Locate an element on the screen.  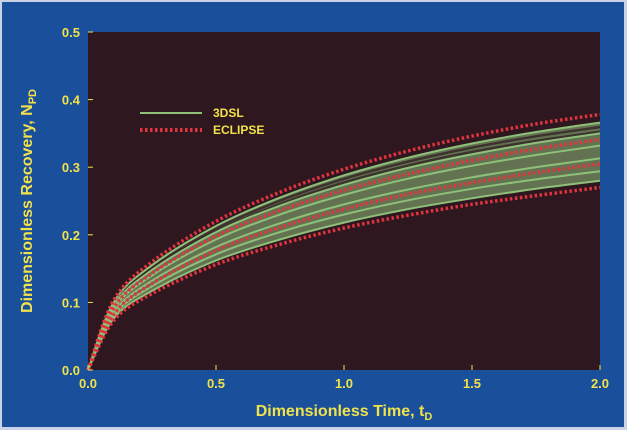
x-tick-label: 1.0 is located at coordinates (344, 383).